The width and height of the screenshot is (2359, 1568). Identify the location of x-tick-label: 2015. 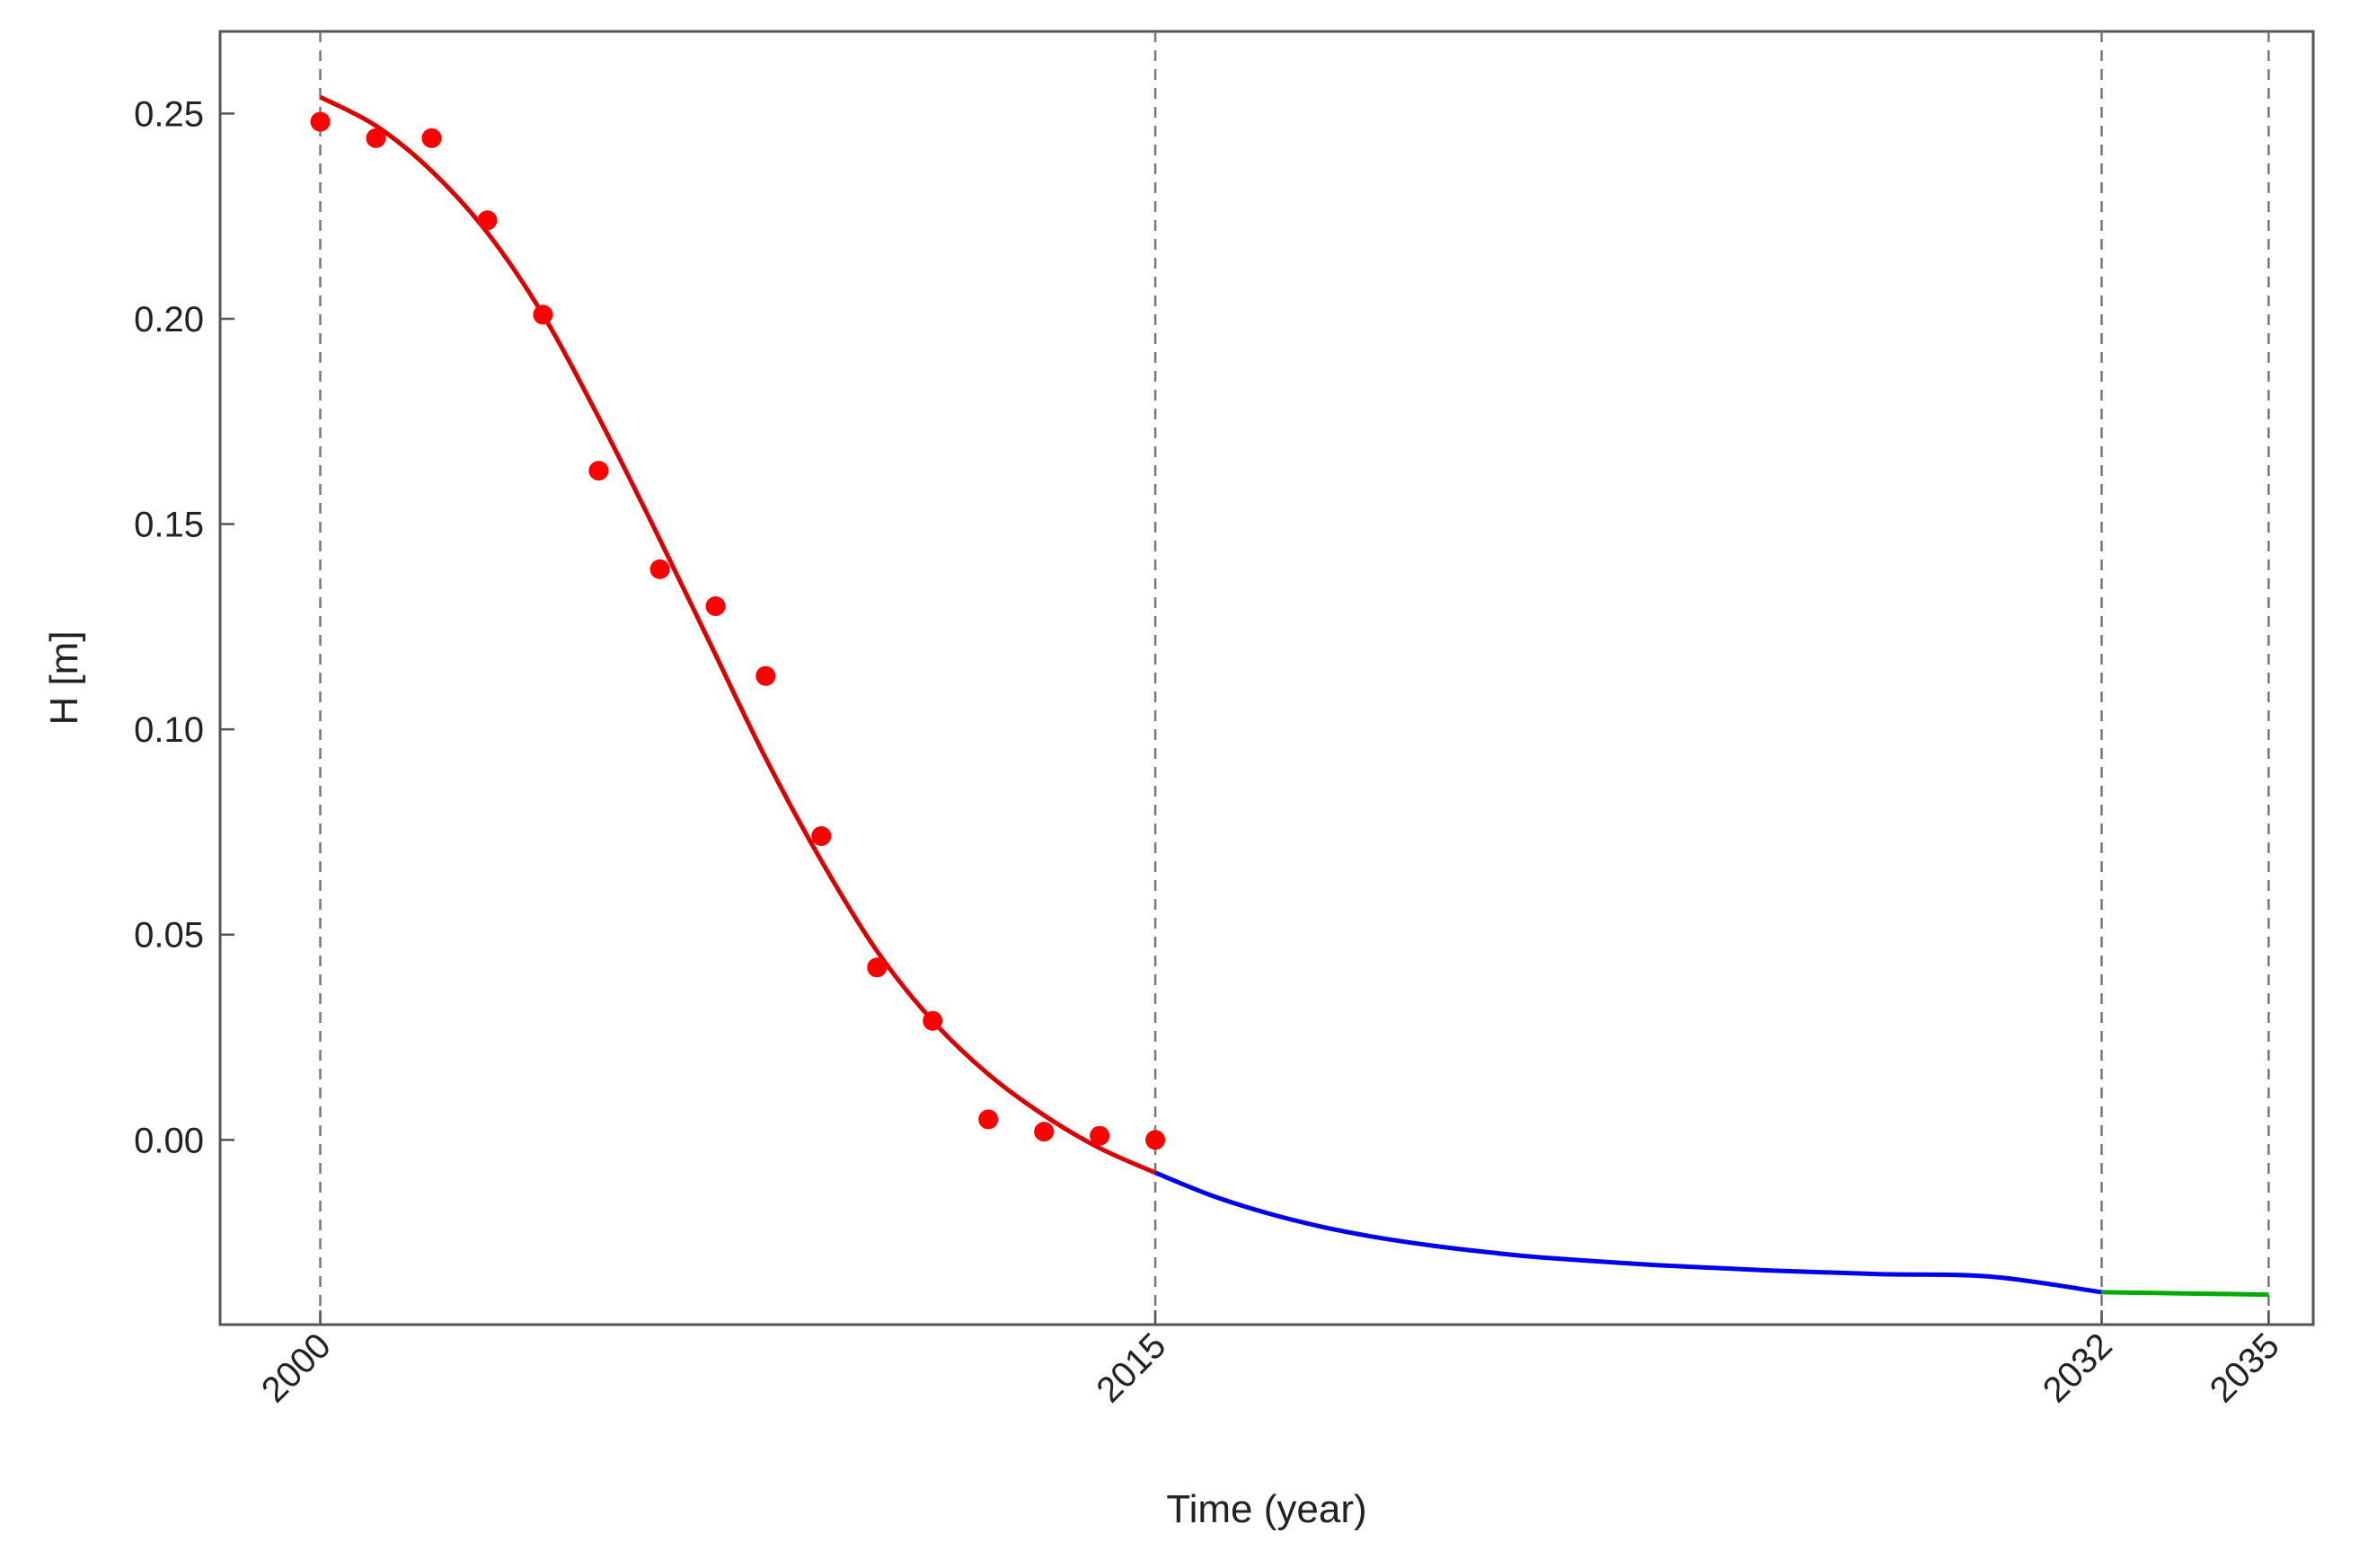
(1131, 1368).